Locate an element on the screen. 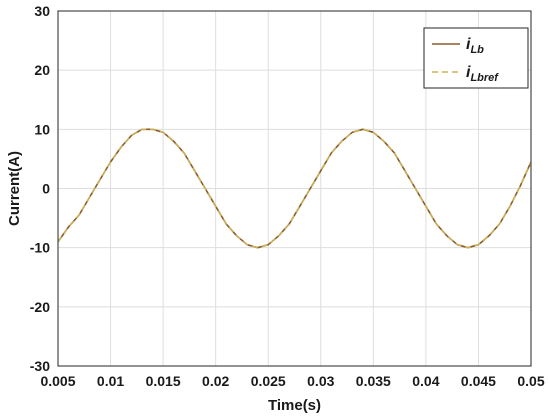 This screenshot has width=550, height=420. y-tick-label: -10 is located at coordinates (40, 248).